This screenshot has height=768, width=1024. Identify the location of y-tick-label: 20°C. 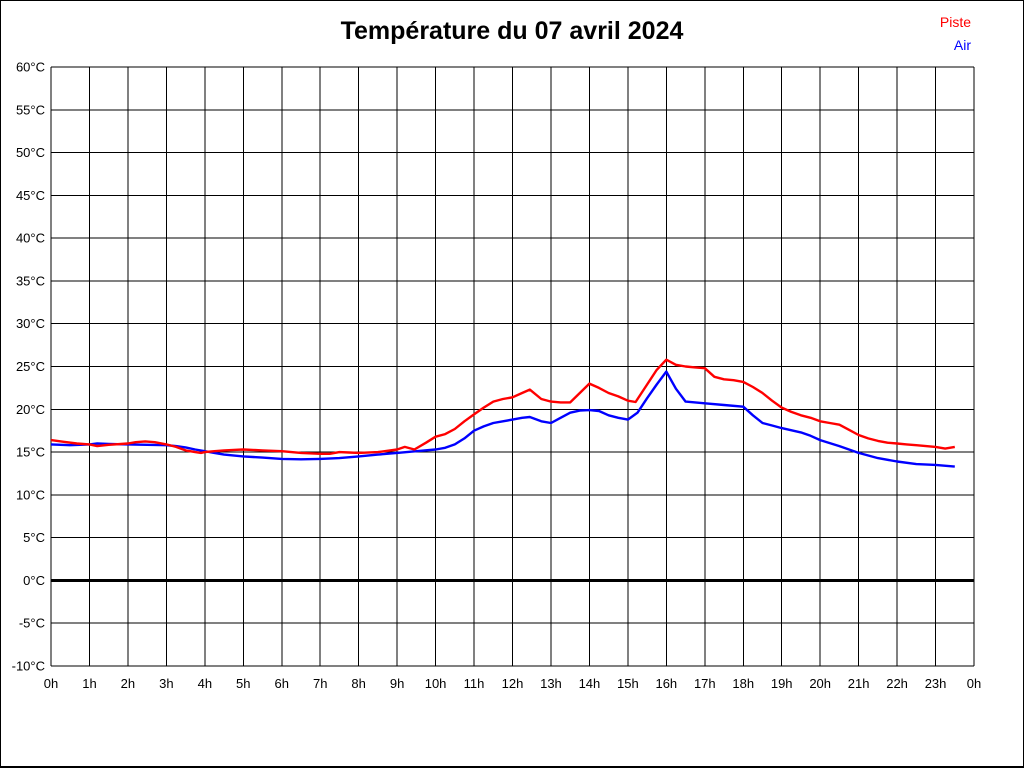
(30, 409).